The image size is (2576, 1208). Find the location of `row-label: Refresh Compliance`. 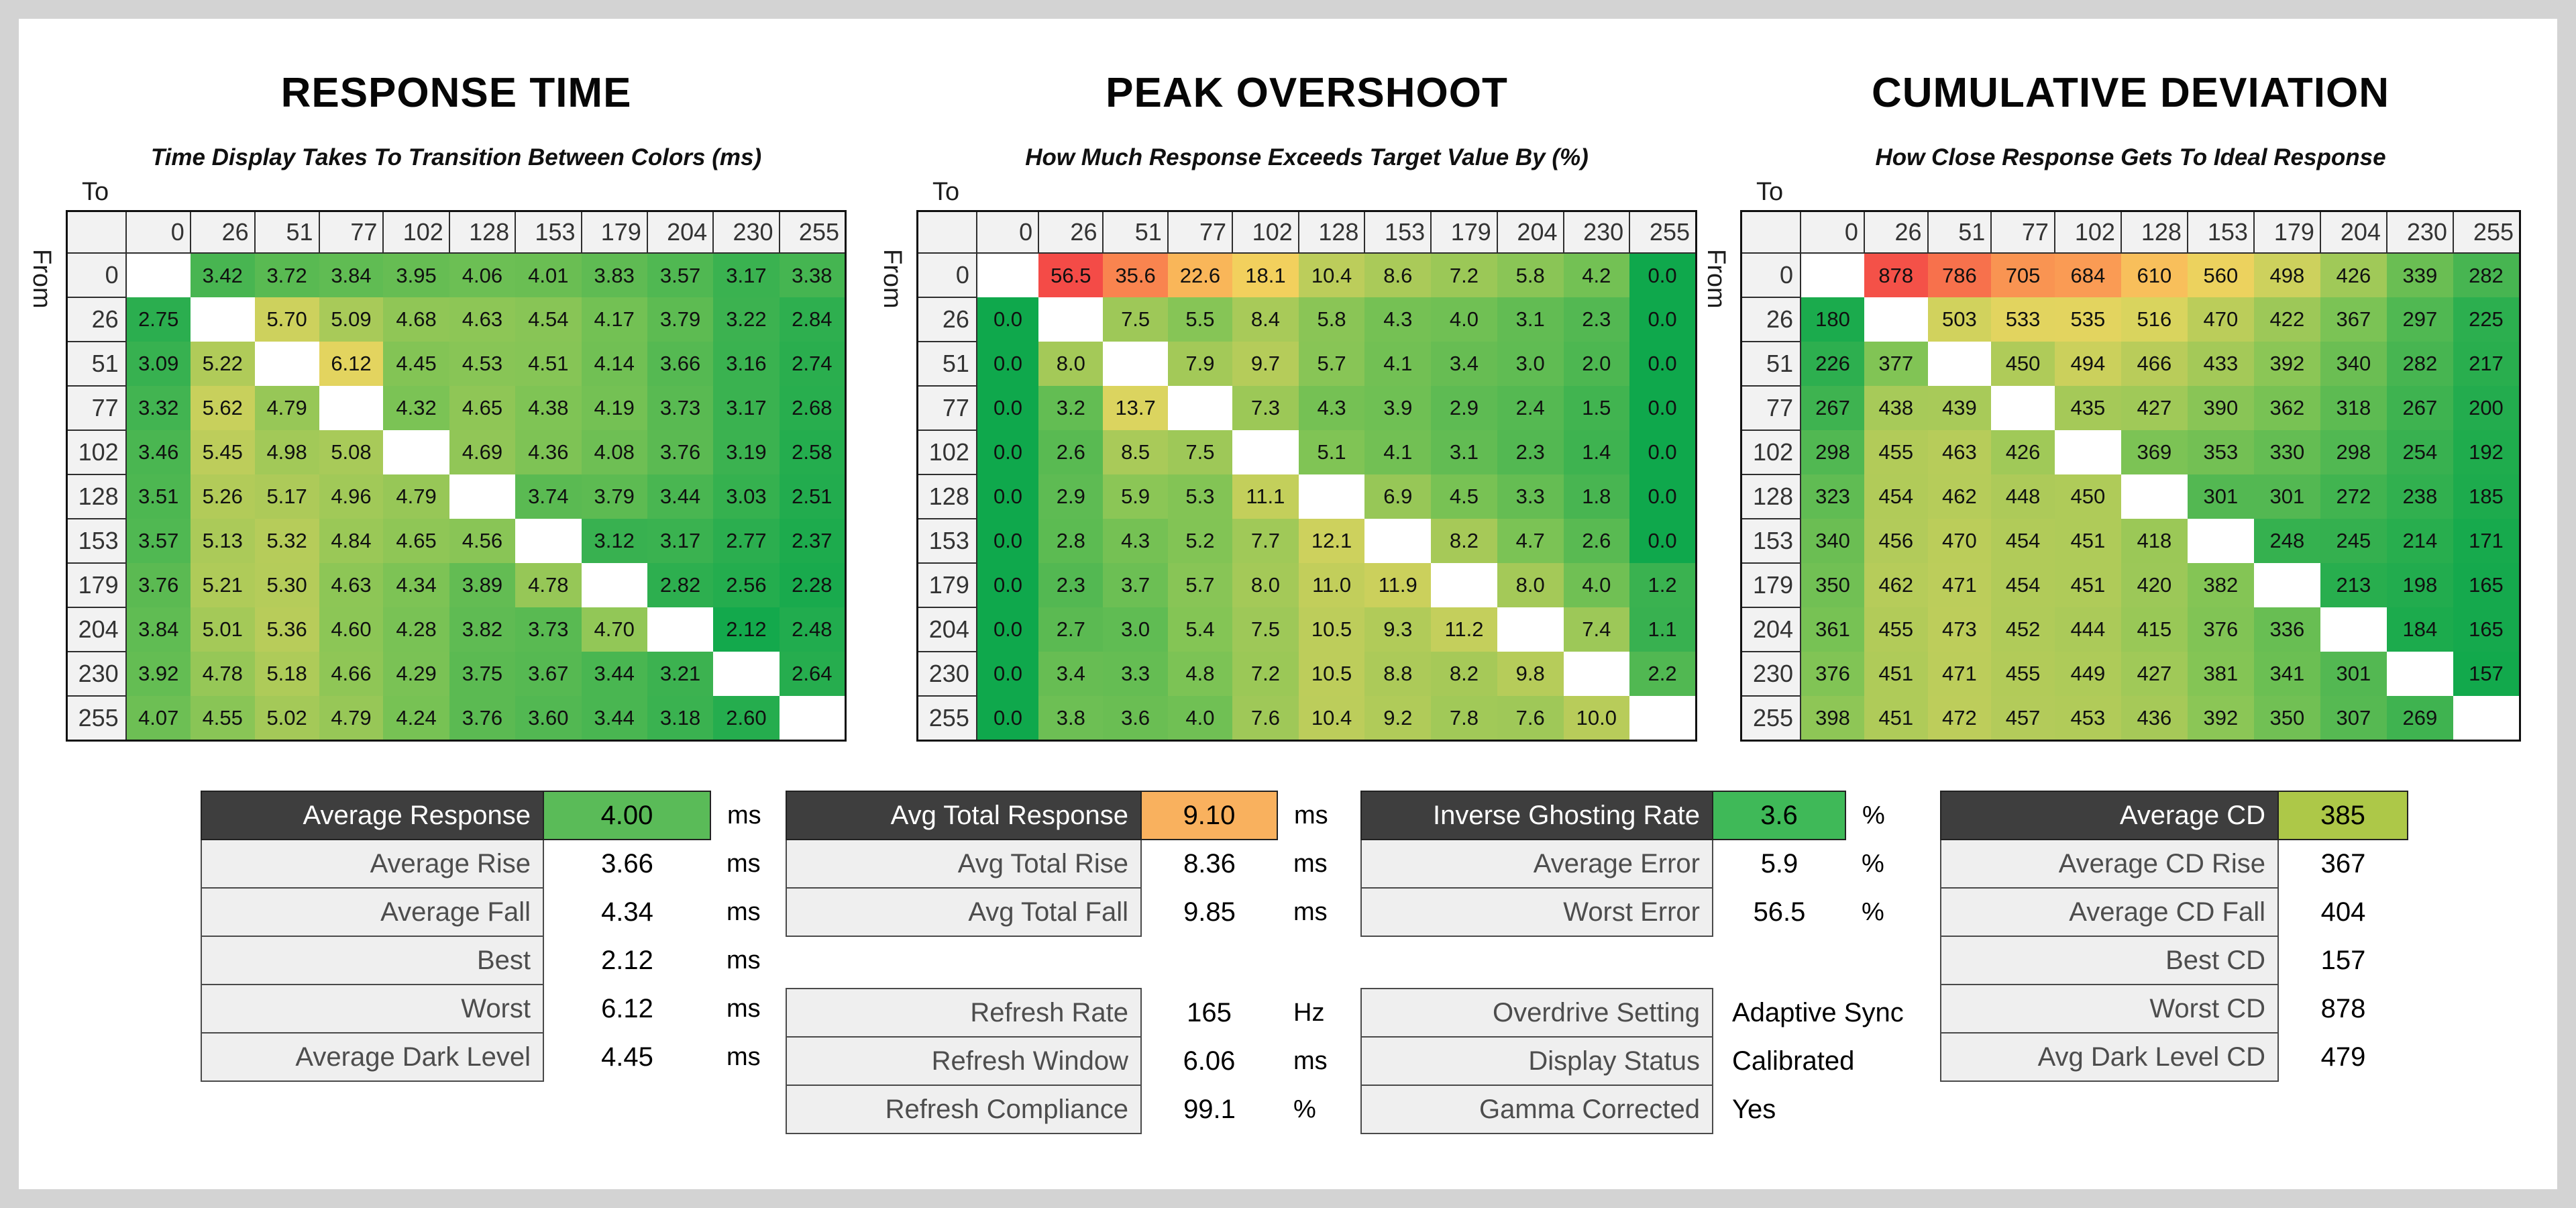

row-label: Refresh Compliance is located at coordinates (964, 1109).